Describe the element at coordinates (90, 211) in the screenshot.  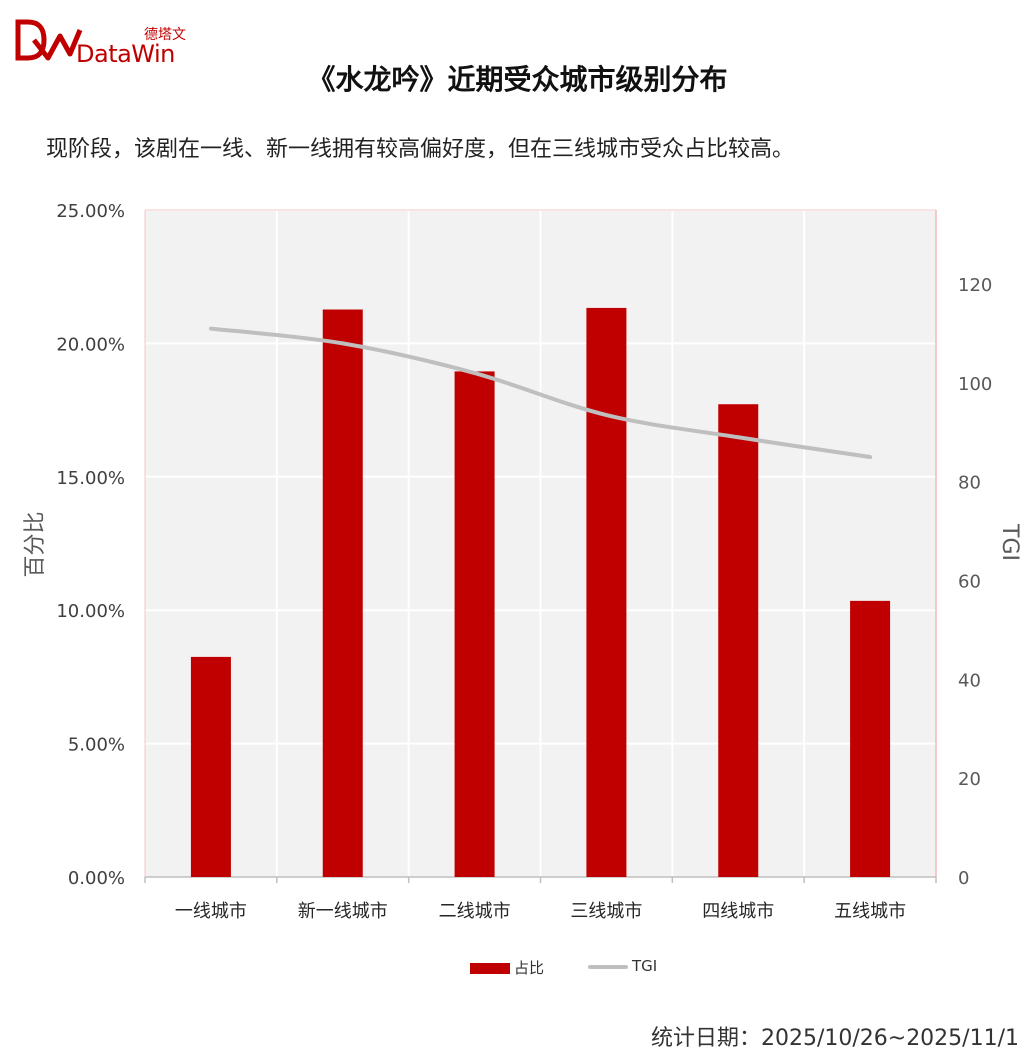
I see `y-tick-label: 25.00%` at that location.